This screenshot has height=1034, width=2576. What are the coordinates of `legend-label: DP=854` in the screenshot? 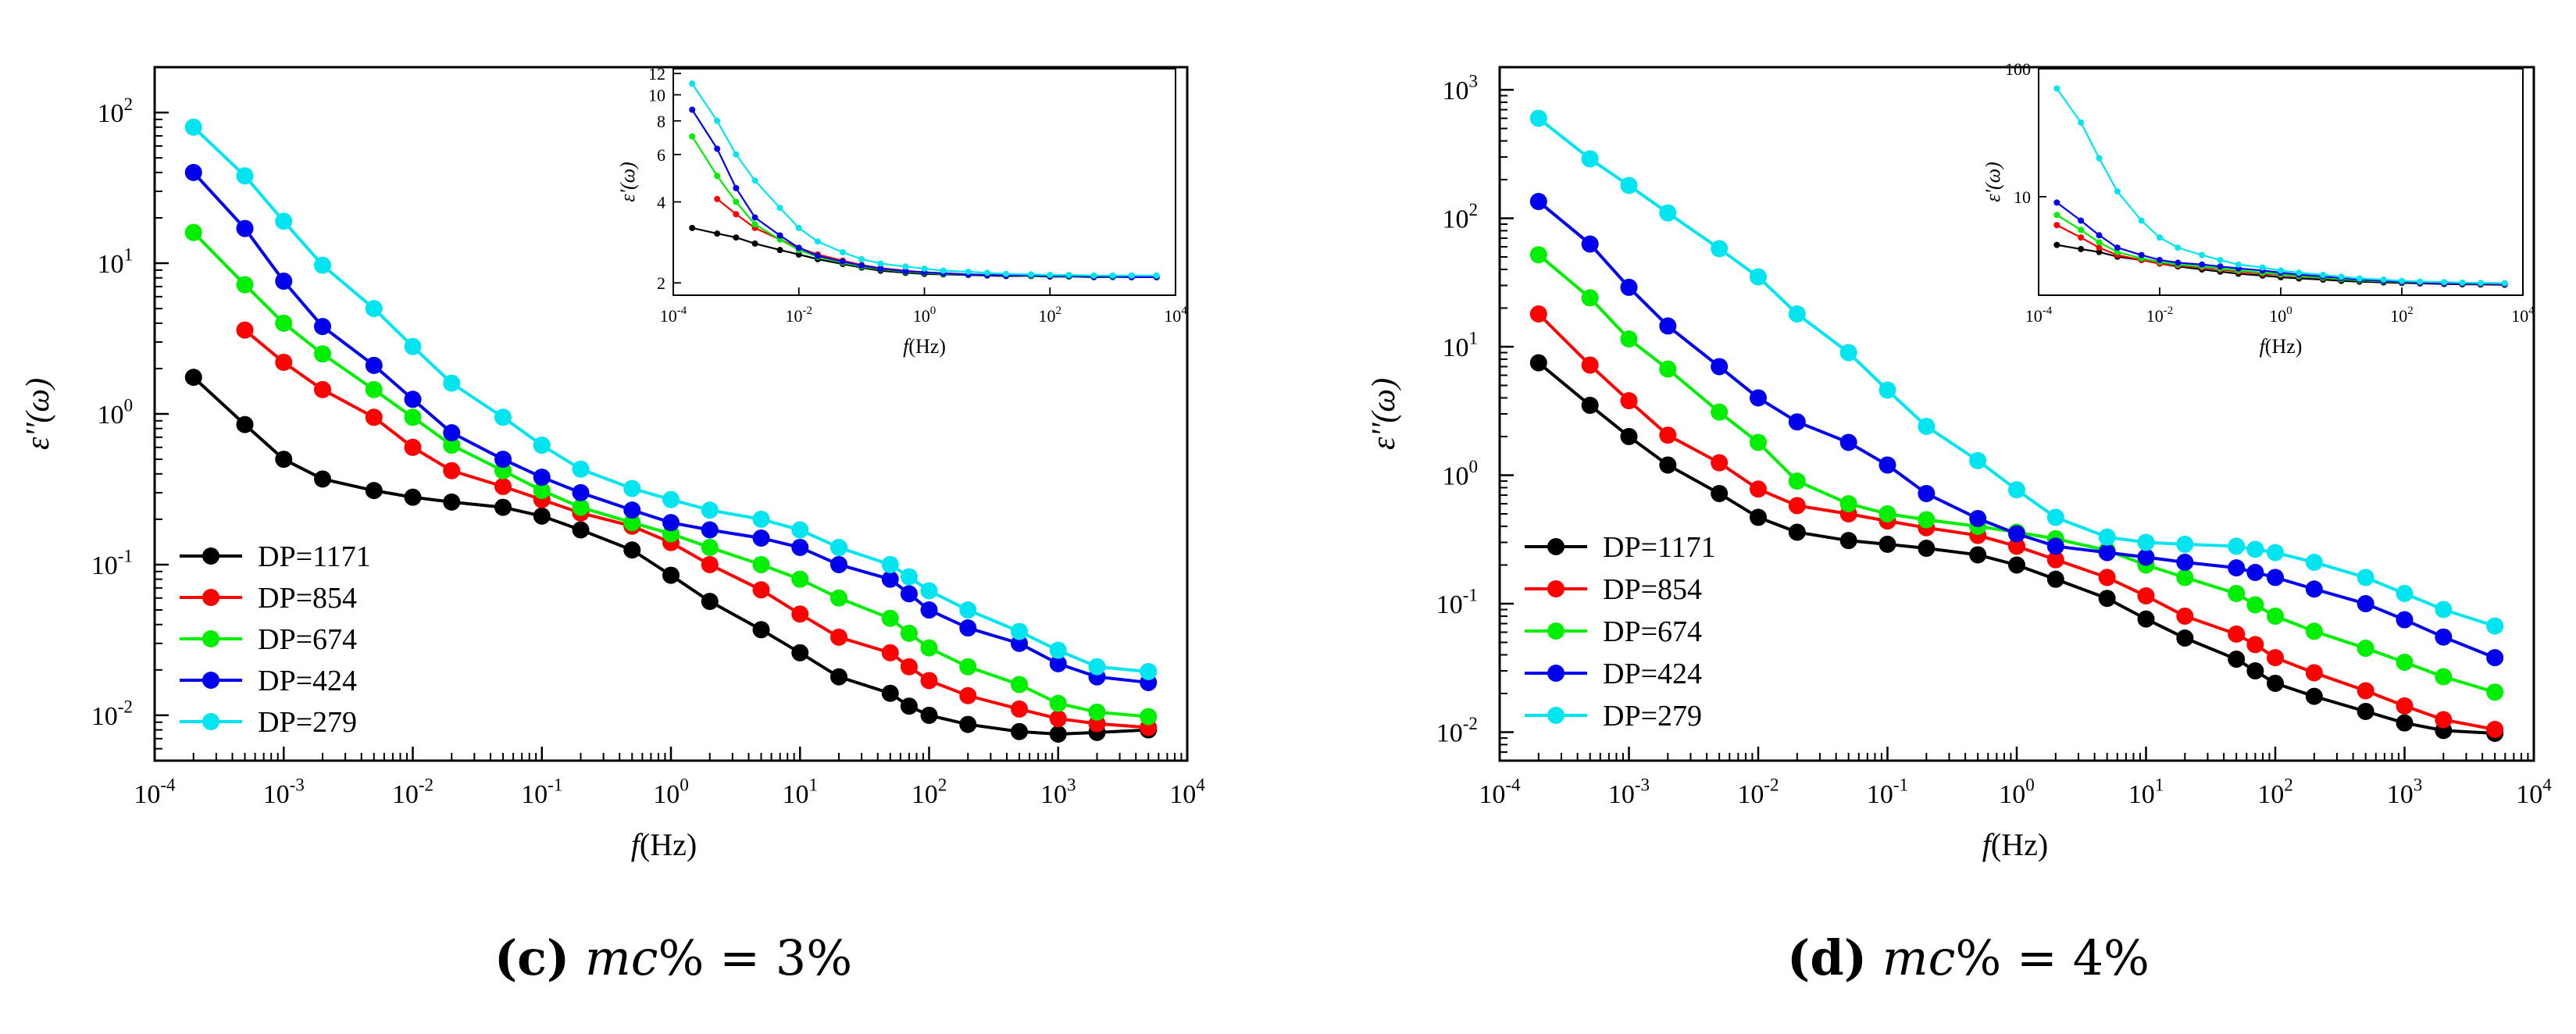 It's located at (307, 598).